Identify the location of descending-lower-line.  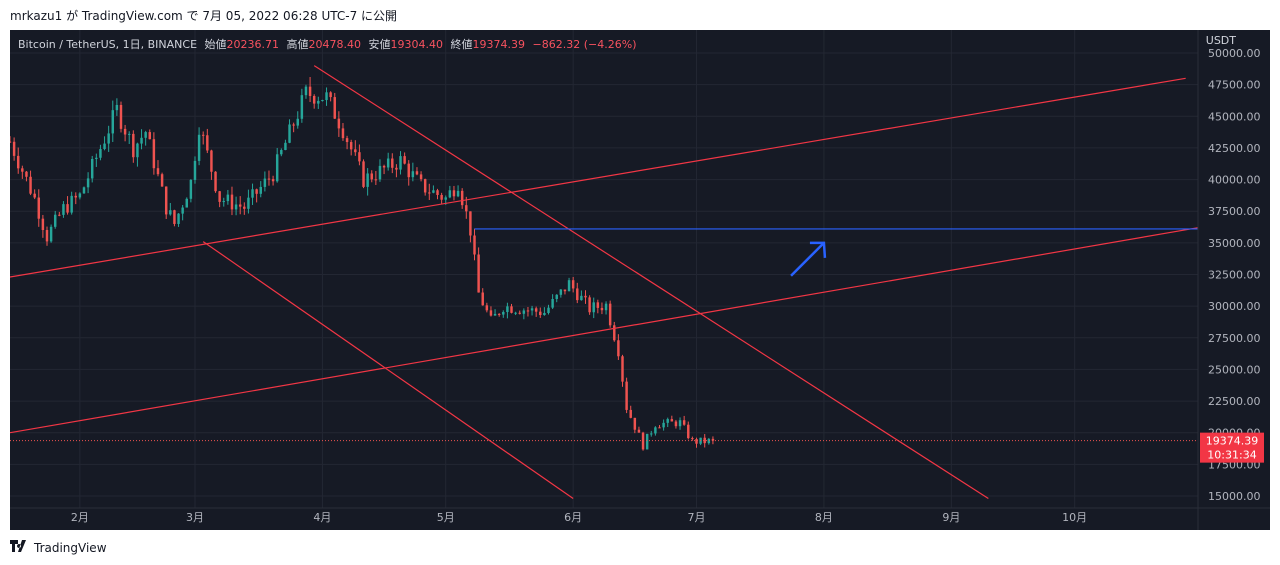
(388, 370).